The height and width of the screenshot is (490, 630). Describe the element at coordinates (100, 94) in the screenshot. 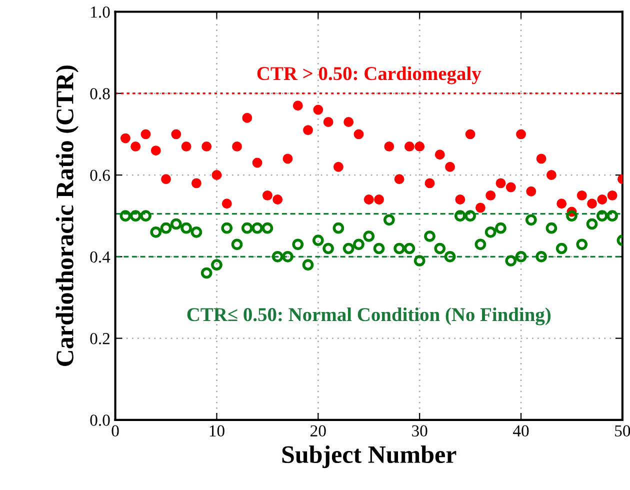

I see `y-tick-label: 0.8` at that location.